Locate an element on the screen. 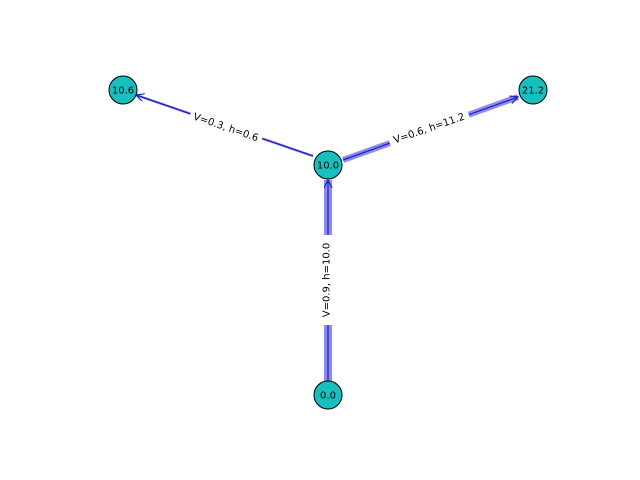  graph-node-center: 10.0 is located at coordinates (328, 165).